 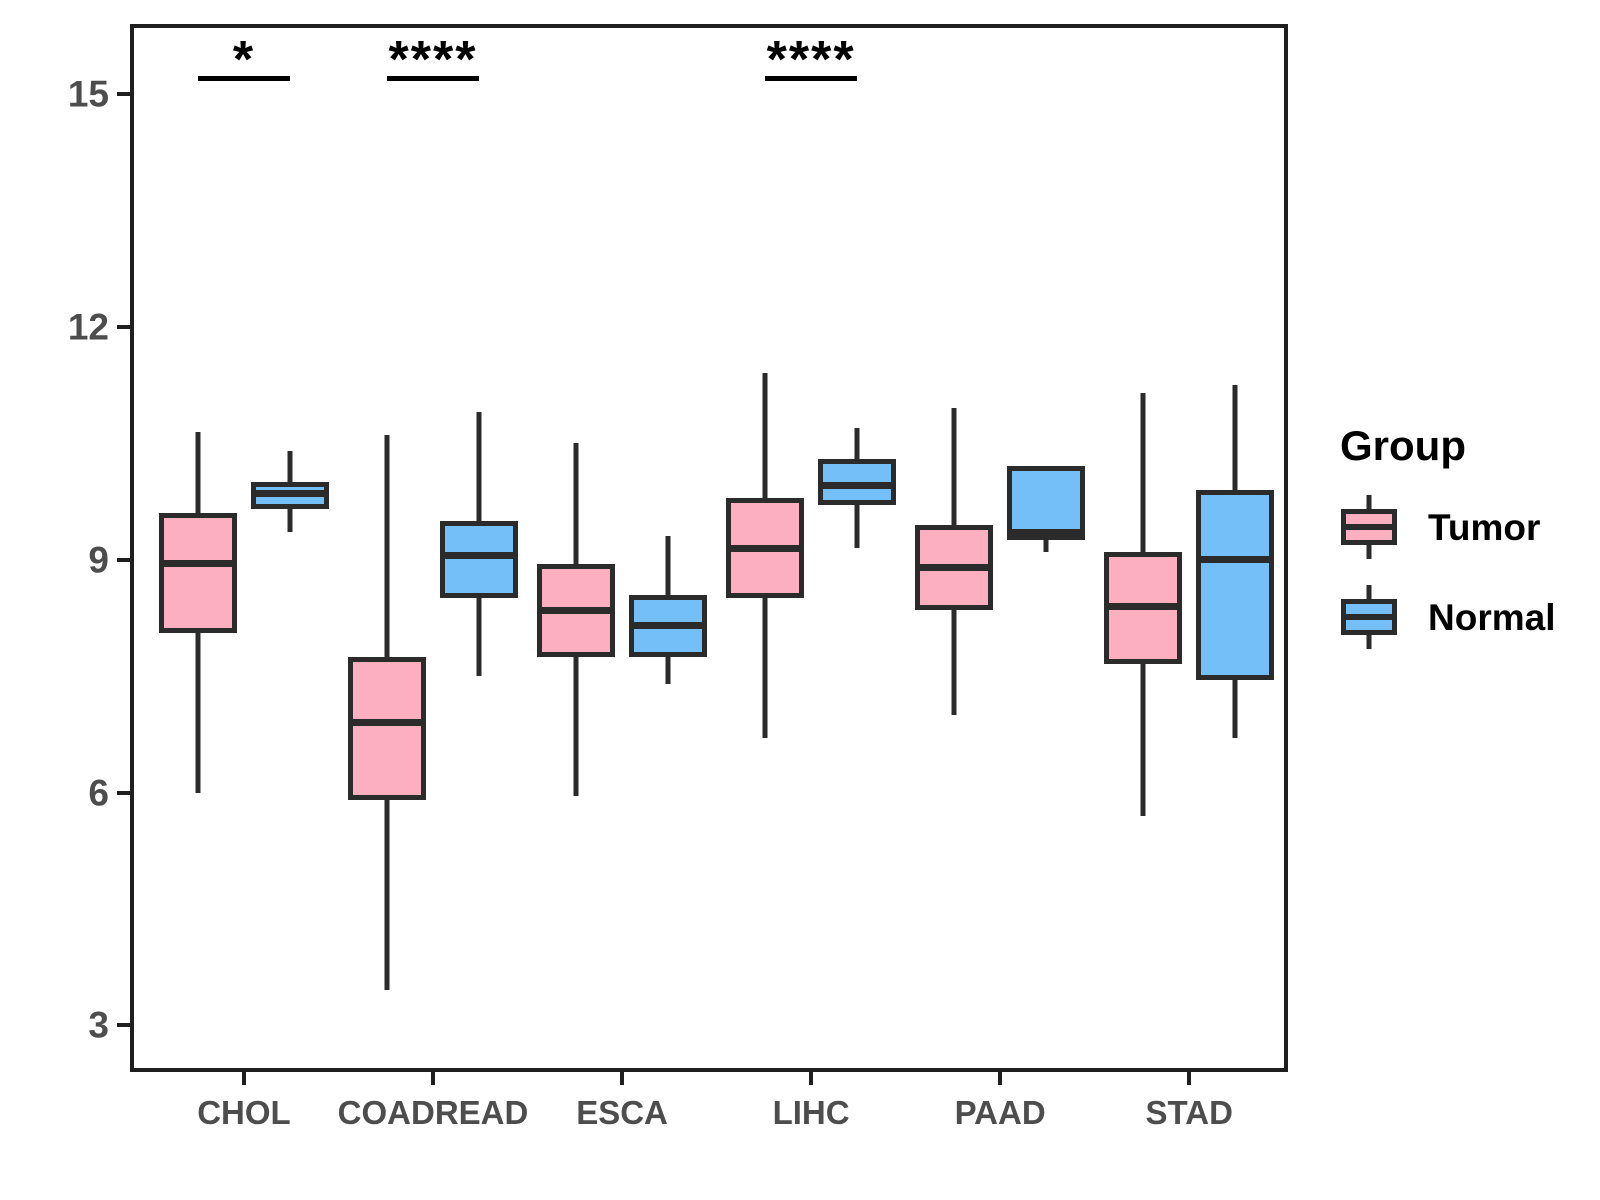 I want to click on box-normal-STAD, so click(x=1235, y=584).